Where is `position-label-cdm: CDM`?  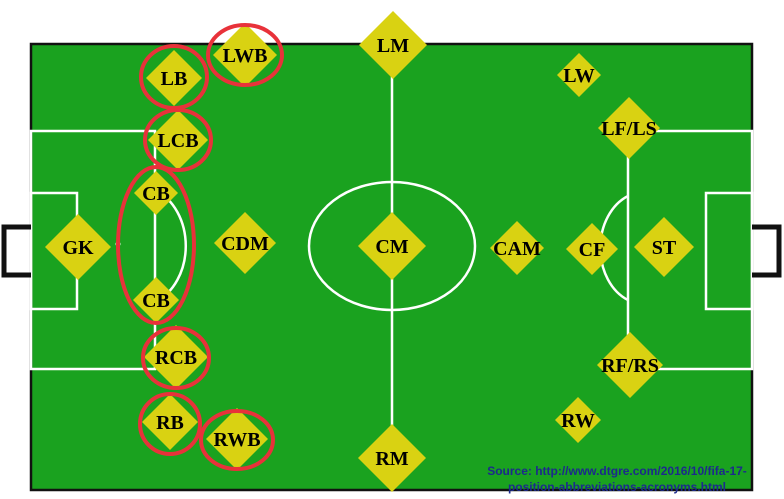
position-label-cdm: CDM is located at coordinates (245, 244).